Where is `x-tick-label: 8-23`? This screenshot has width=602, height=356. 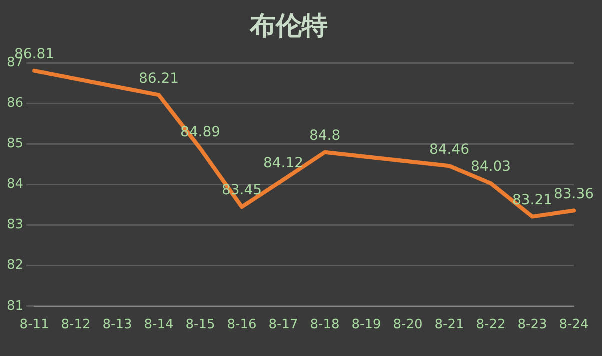
x-tick-label: 8-23 is located at coordinates (533, 325).